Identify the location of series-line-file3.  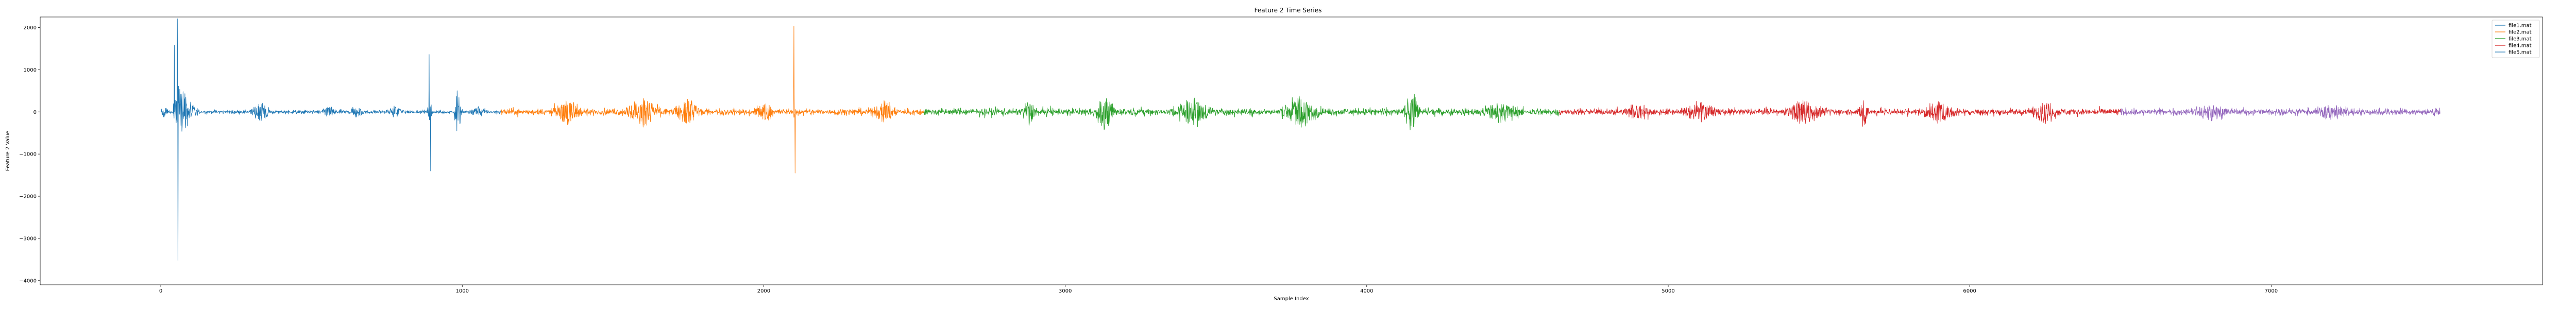
(1242, 112).